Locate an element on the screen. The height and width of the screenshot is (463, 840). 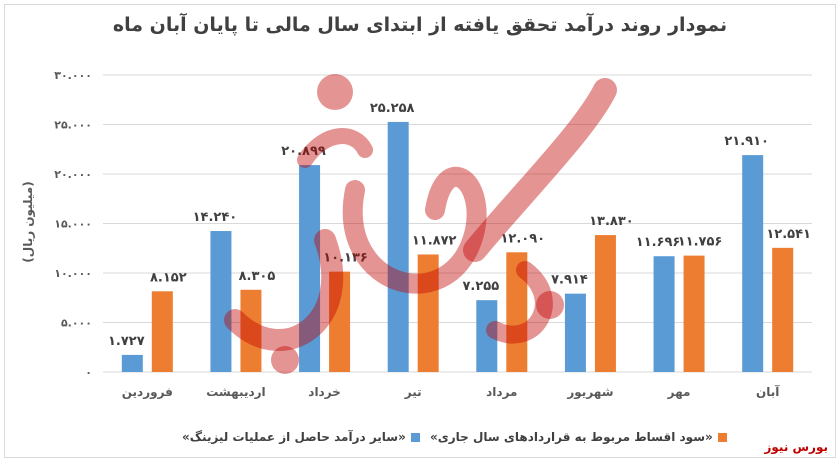
legend-swatch-orange is located at coordinates (722, 437).